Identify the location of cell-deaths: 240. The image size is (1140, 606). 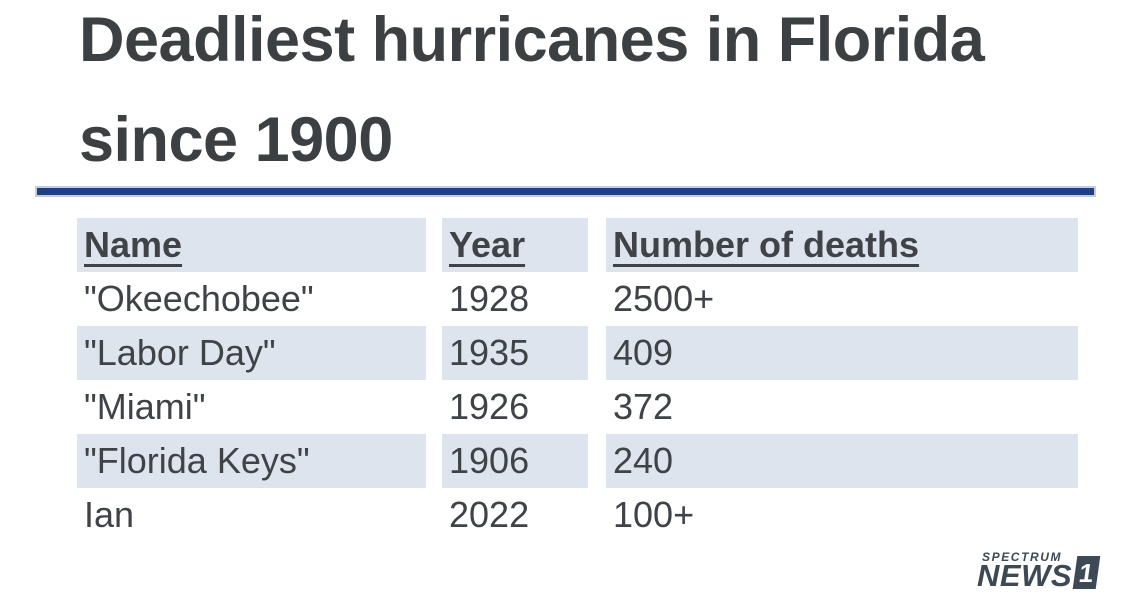
(833, 461).